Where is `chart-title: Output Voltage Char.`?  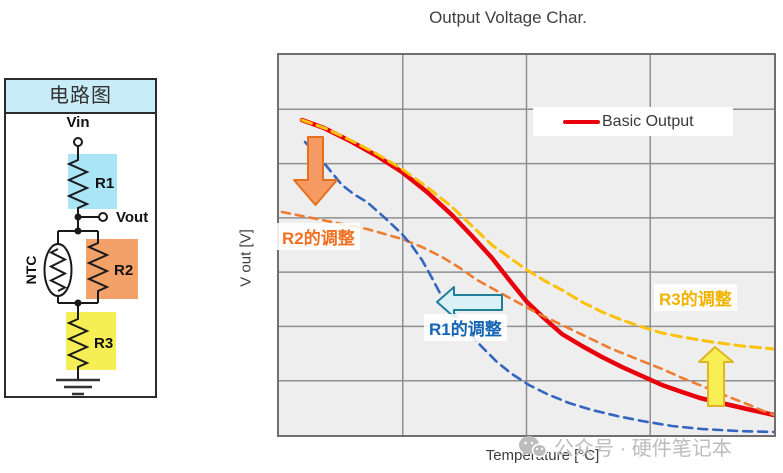
chart-title: Output Voltage Char. is located at coordinates (508, 17).